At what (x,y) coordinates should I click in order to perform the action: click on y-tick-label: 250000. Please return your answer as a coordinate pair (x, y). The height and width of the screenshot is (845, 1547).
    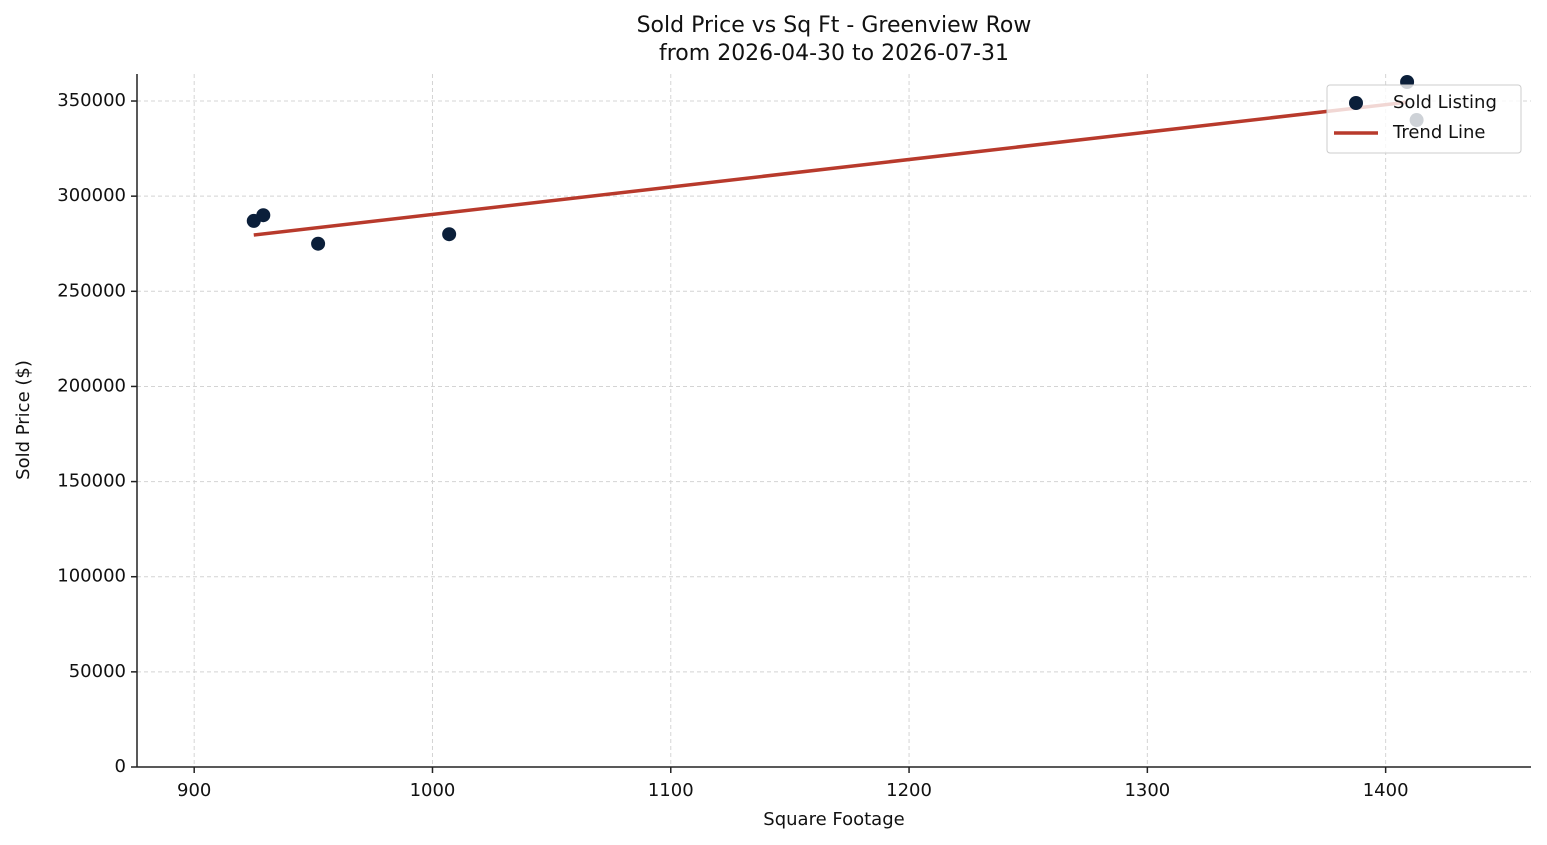
    Looking at the image, I should click on (91, 290).